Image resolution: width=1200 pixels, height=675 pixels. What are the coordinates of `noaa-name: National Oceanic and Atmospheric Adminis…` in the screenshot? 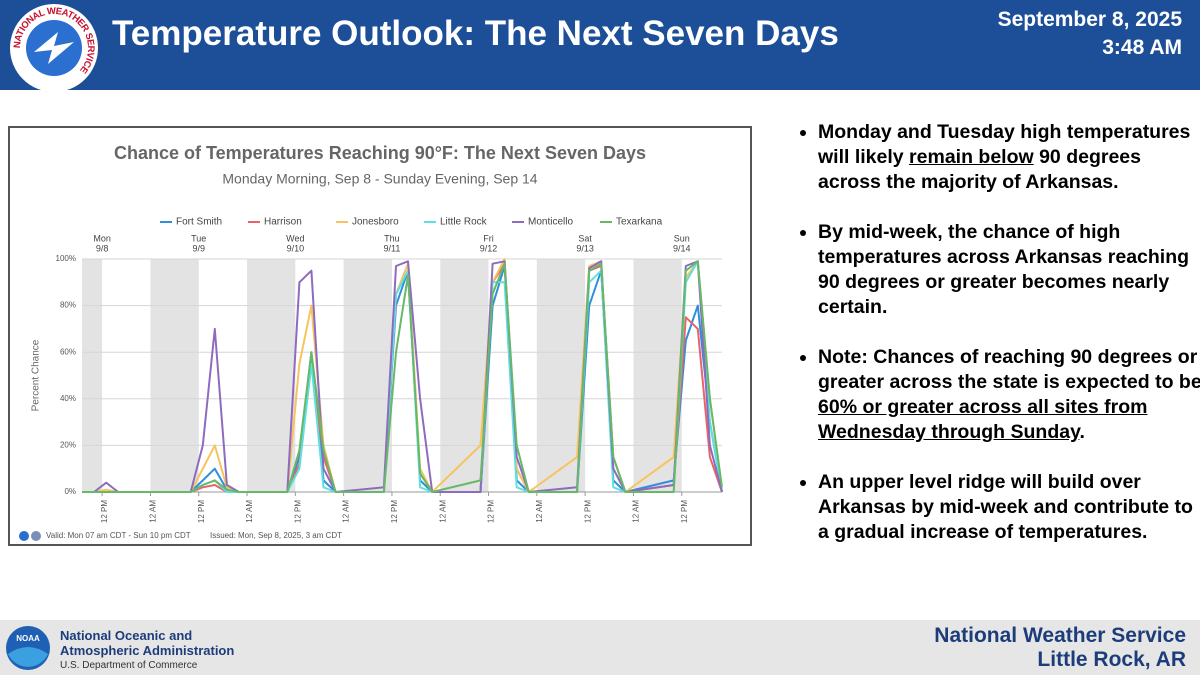 It's located at (147, 650).